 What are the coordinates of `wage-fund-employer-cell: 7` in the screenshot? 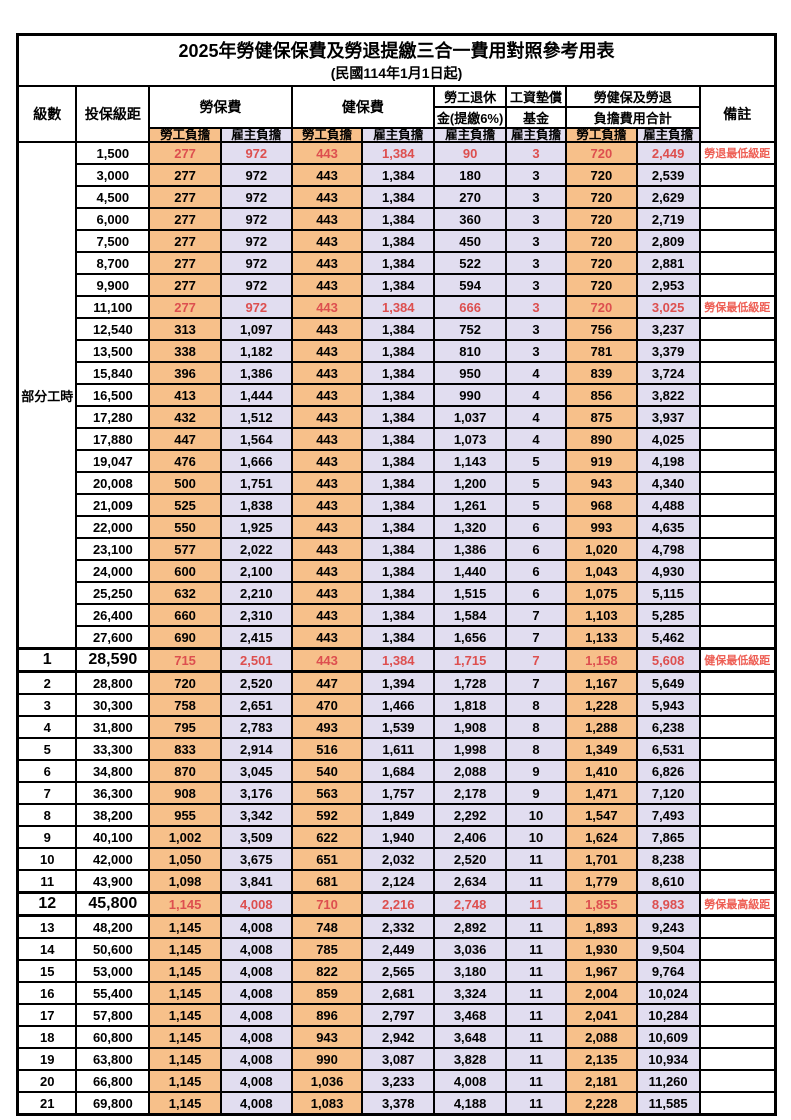 It's located at (536, 682).